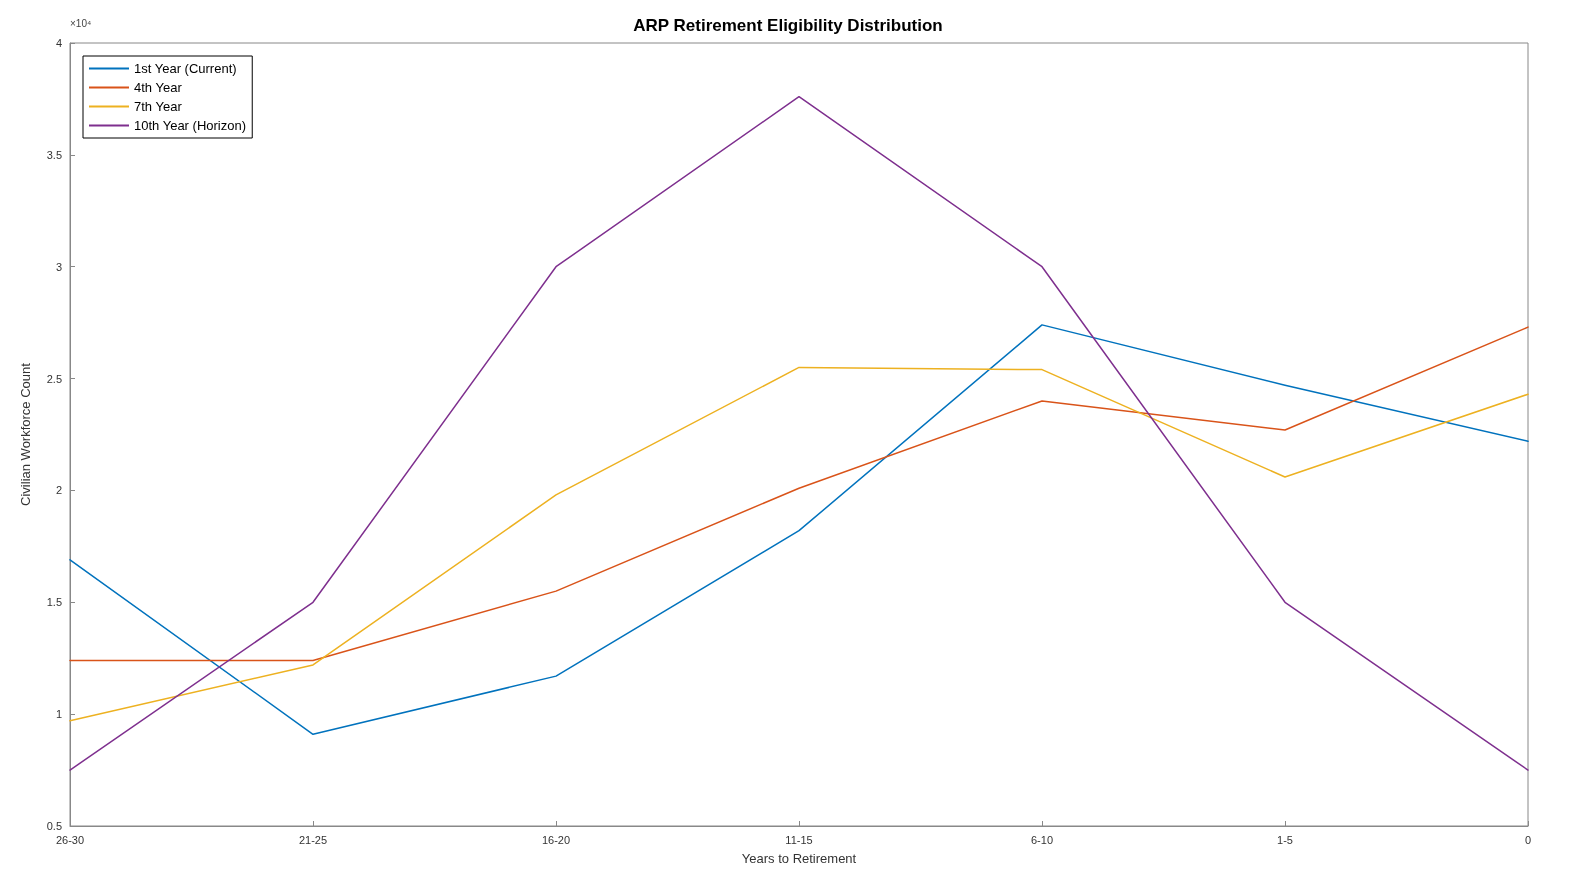 The width and height of the screenshot is (1578, 892). I want to click on x-tick-label: 0, so click(1528, 839).